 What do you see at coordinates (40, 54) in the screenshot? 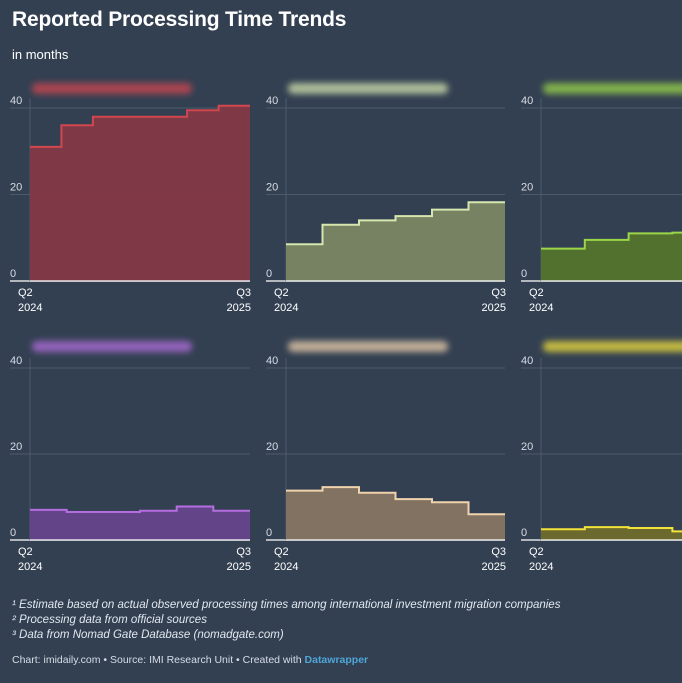
I see `chart-subtitle: in months` at bounding box center [40, 54].